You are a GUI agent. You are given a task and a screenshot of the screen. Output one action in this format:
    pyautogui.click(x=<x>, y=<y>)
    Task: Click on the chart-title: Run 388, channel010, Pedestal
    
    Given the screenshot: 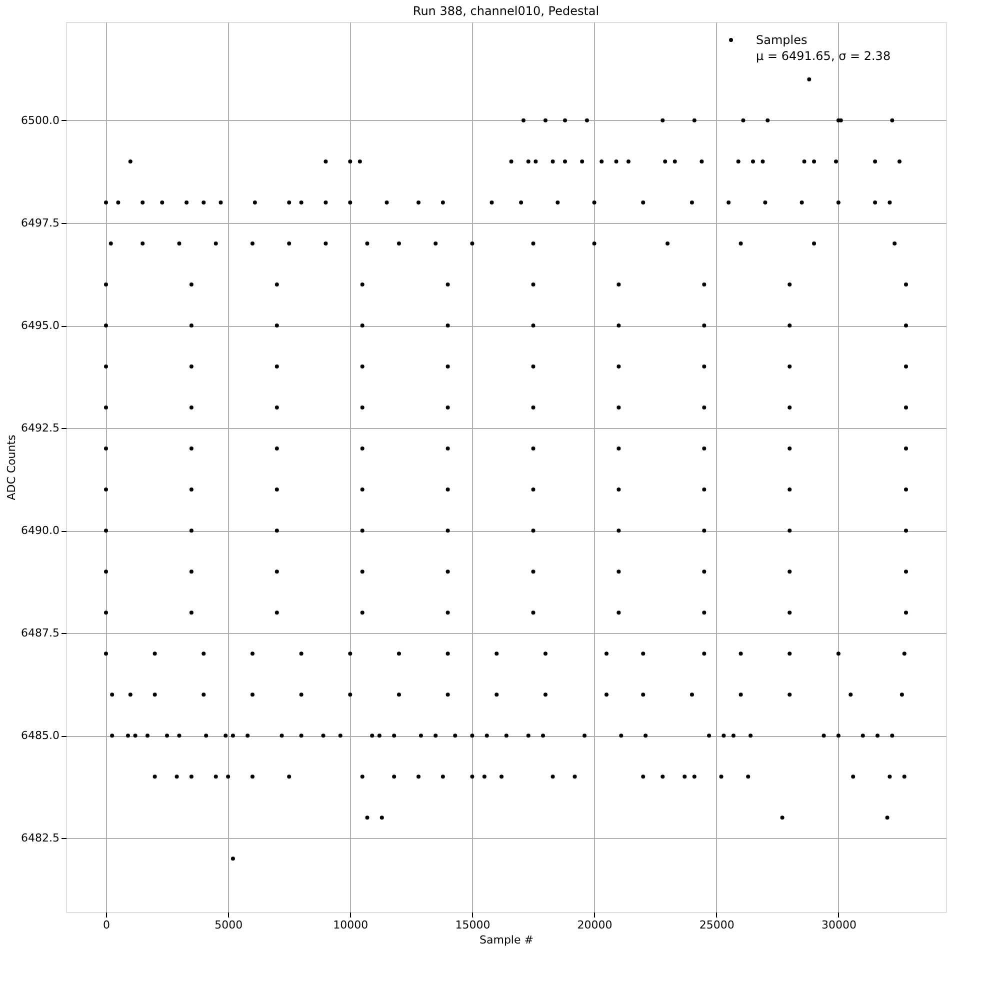 What is the action you would take?
    pyautogui.click(x=506, y=11)
    